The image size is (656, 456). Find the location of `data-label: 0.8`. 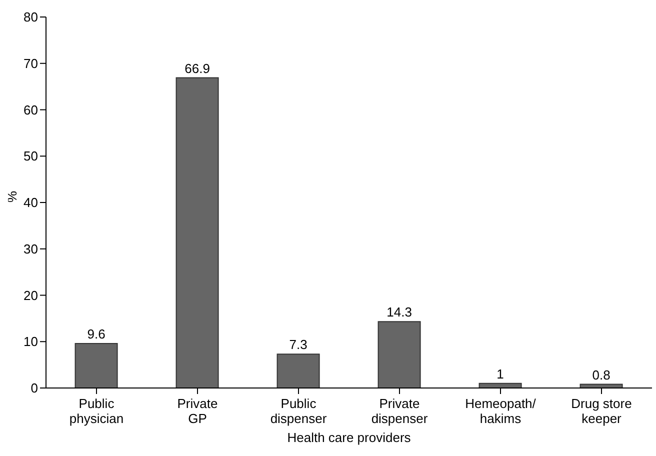

data-label: 0.8 is located at coordinates (601, 374).